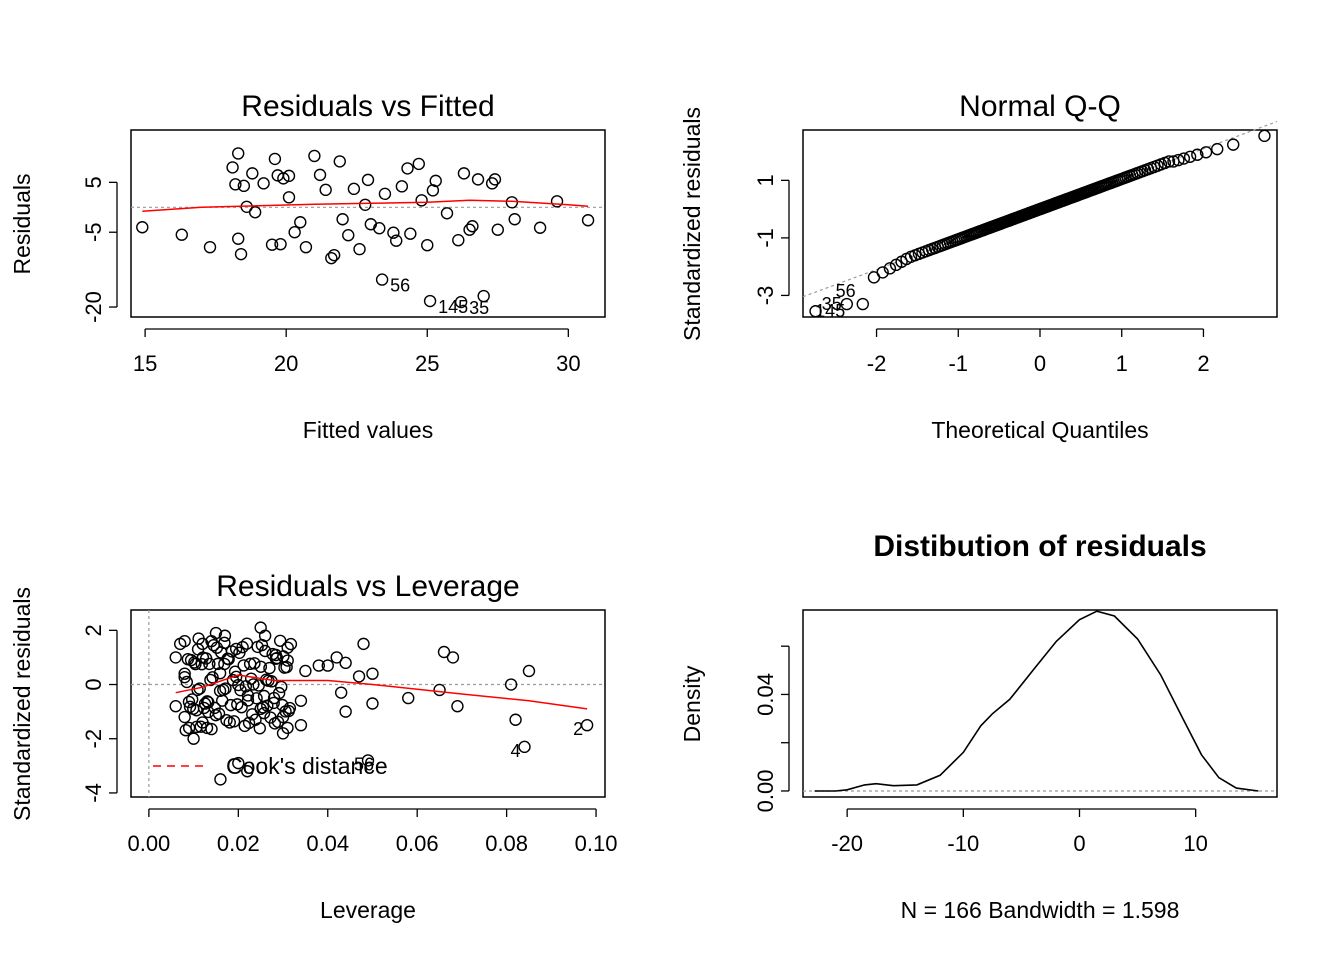  What do you see at coordinates (368, 586) in the screenshot?
I see `residuals-vs-leverage-title: Residuals vs Leverage` at bounding box center [368, 586].